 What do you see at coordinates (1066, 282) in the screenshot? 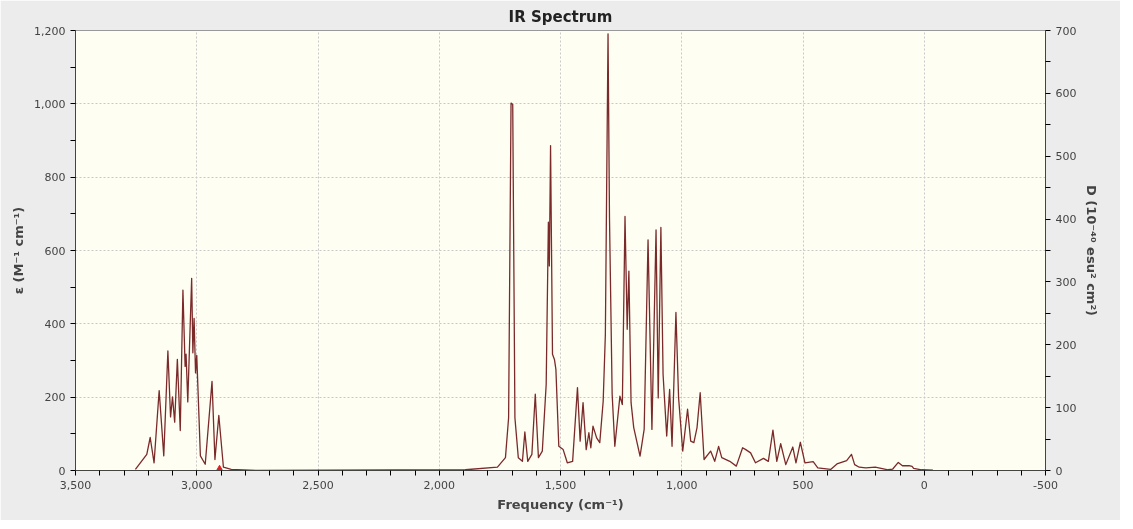
I see `y2-tick-label: 300` at bounding box center [1066, 282].